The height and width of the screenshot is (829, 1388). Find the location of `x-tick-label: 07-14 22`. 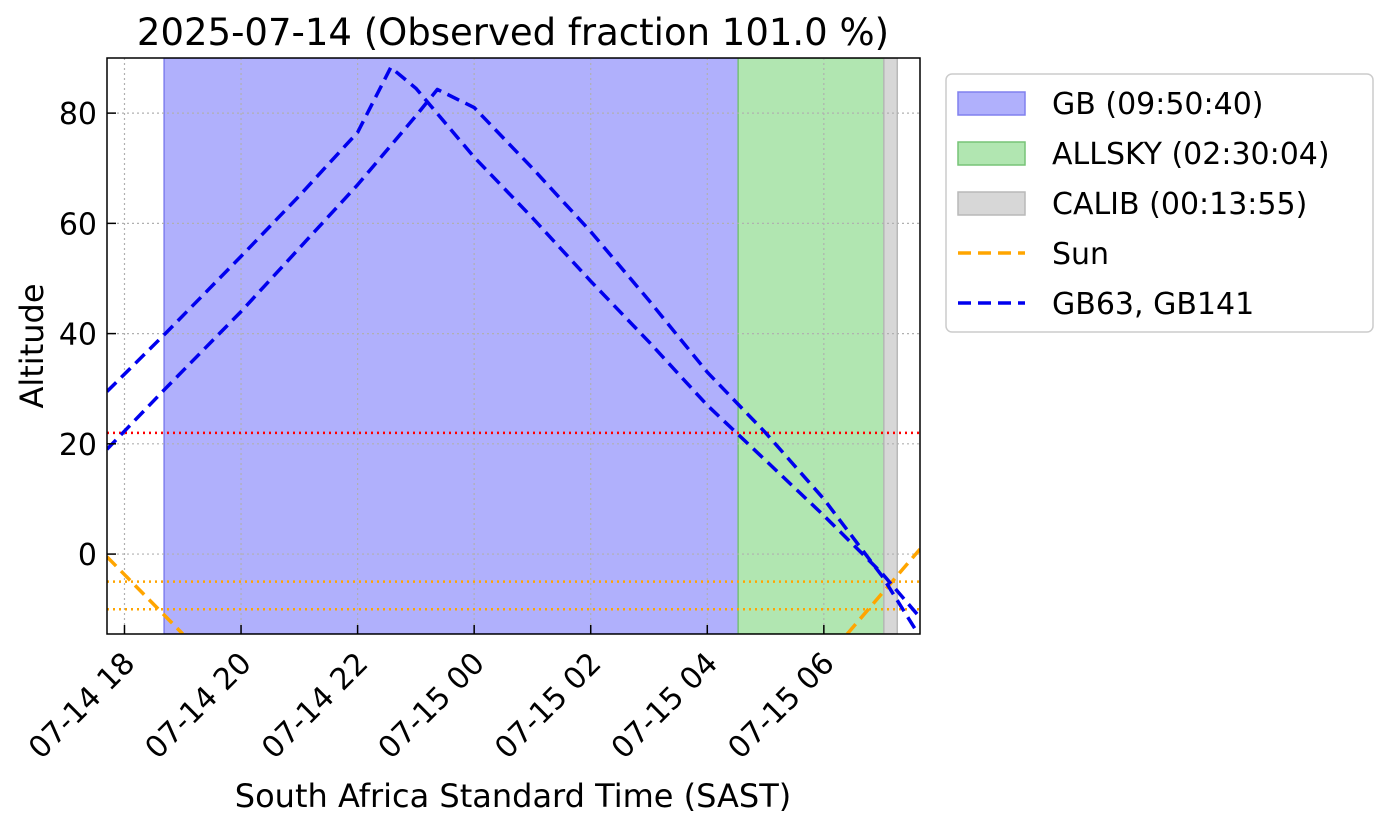

x-tick-label: 07-14 22 is located at coordinates (315, 706).